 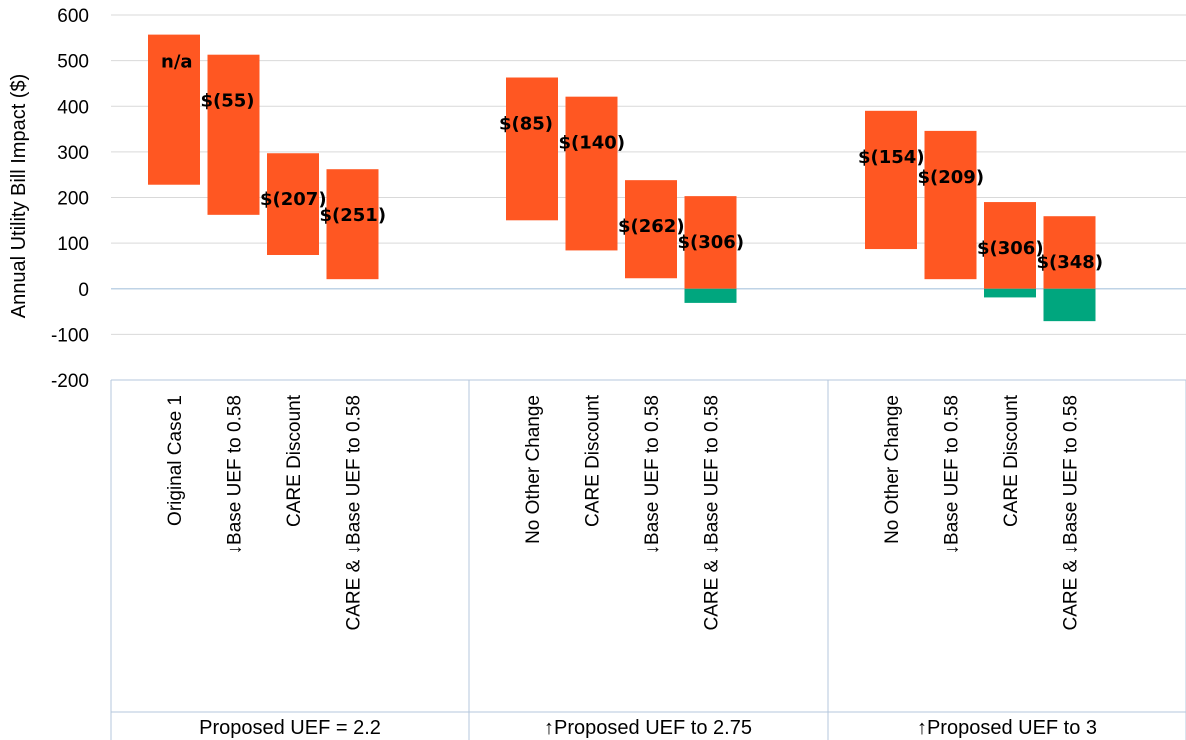 I want to click on data-label: $(348), so click(x=1070, y=262).